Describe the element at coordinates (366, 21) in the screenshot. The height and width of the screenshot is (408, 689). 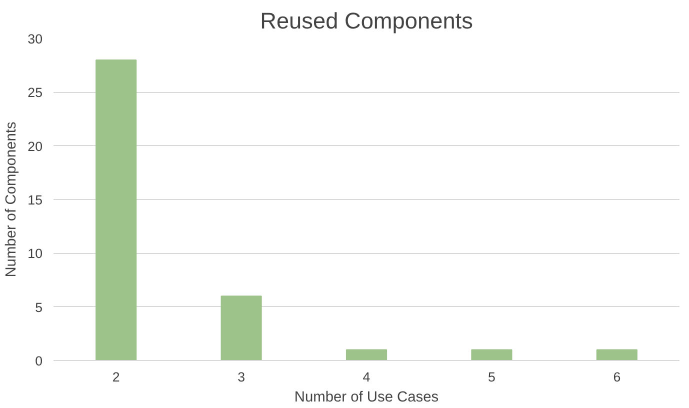
I see `chart-title: Reused Components` at that location.